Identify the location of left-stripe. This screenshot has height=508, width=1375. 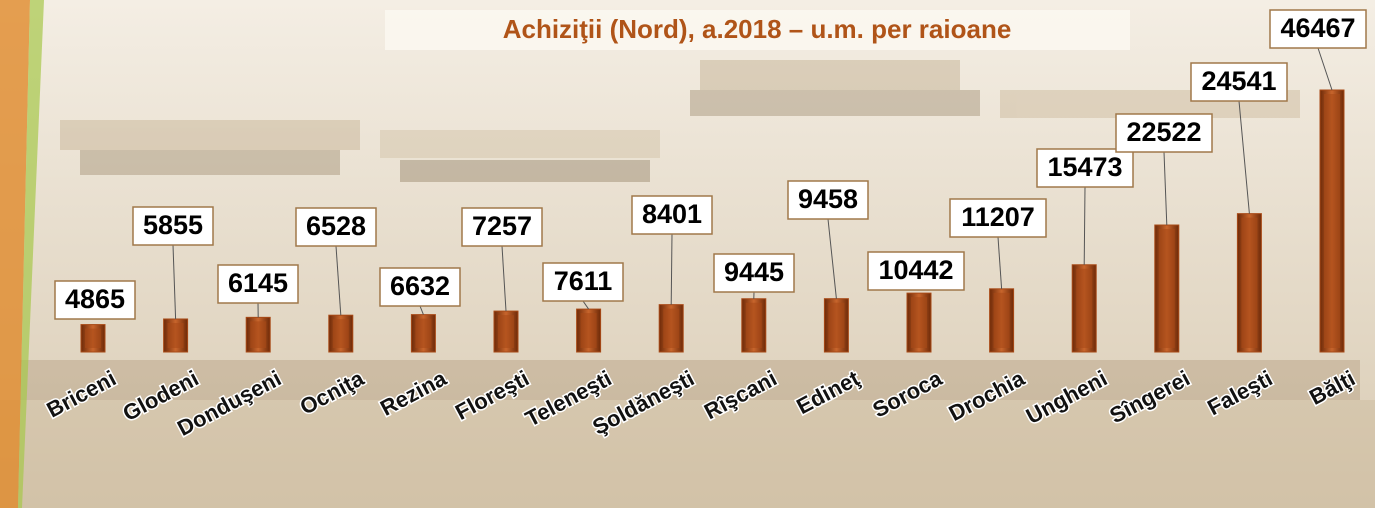
(15, 254).